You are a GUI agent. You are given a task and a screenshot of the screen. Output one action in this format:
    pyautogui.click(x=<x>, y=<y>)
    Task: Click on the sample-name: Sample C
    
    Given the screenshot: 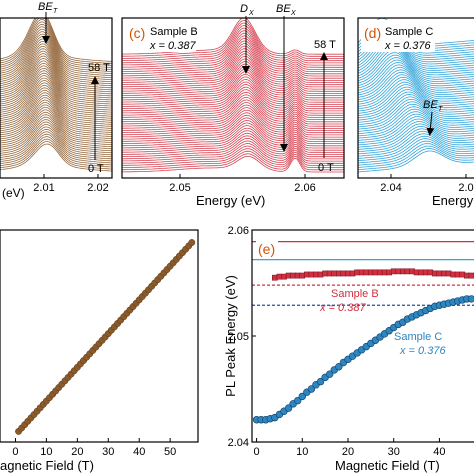 What is the action you would take?
    pyautogui.click(x=409, y=32)
    